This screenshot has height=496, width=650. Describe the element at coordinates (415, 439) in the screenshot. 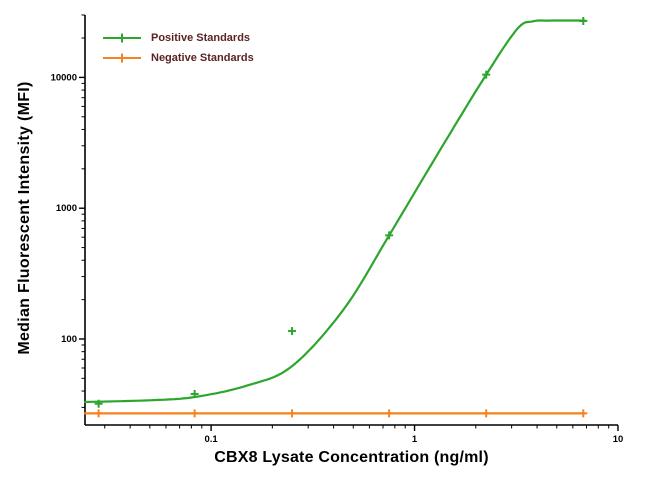

I see `svg-text: 1` at that location.